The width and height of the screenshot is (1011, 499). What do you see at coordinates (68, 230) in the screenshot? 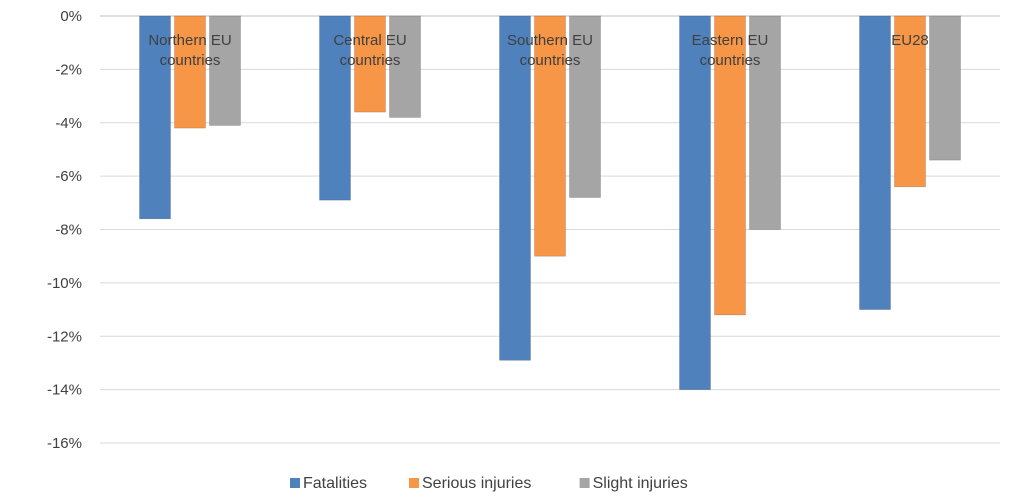
I see `y-tick-label: -8%` at bounding box center [68, 230].